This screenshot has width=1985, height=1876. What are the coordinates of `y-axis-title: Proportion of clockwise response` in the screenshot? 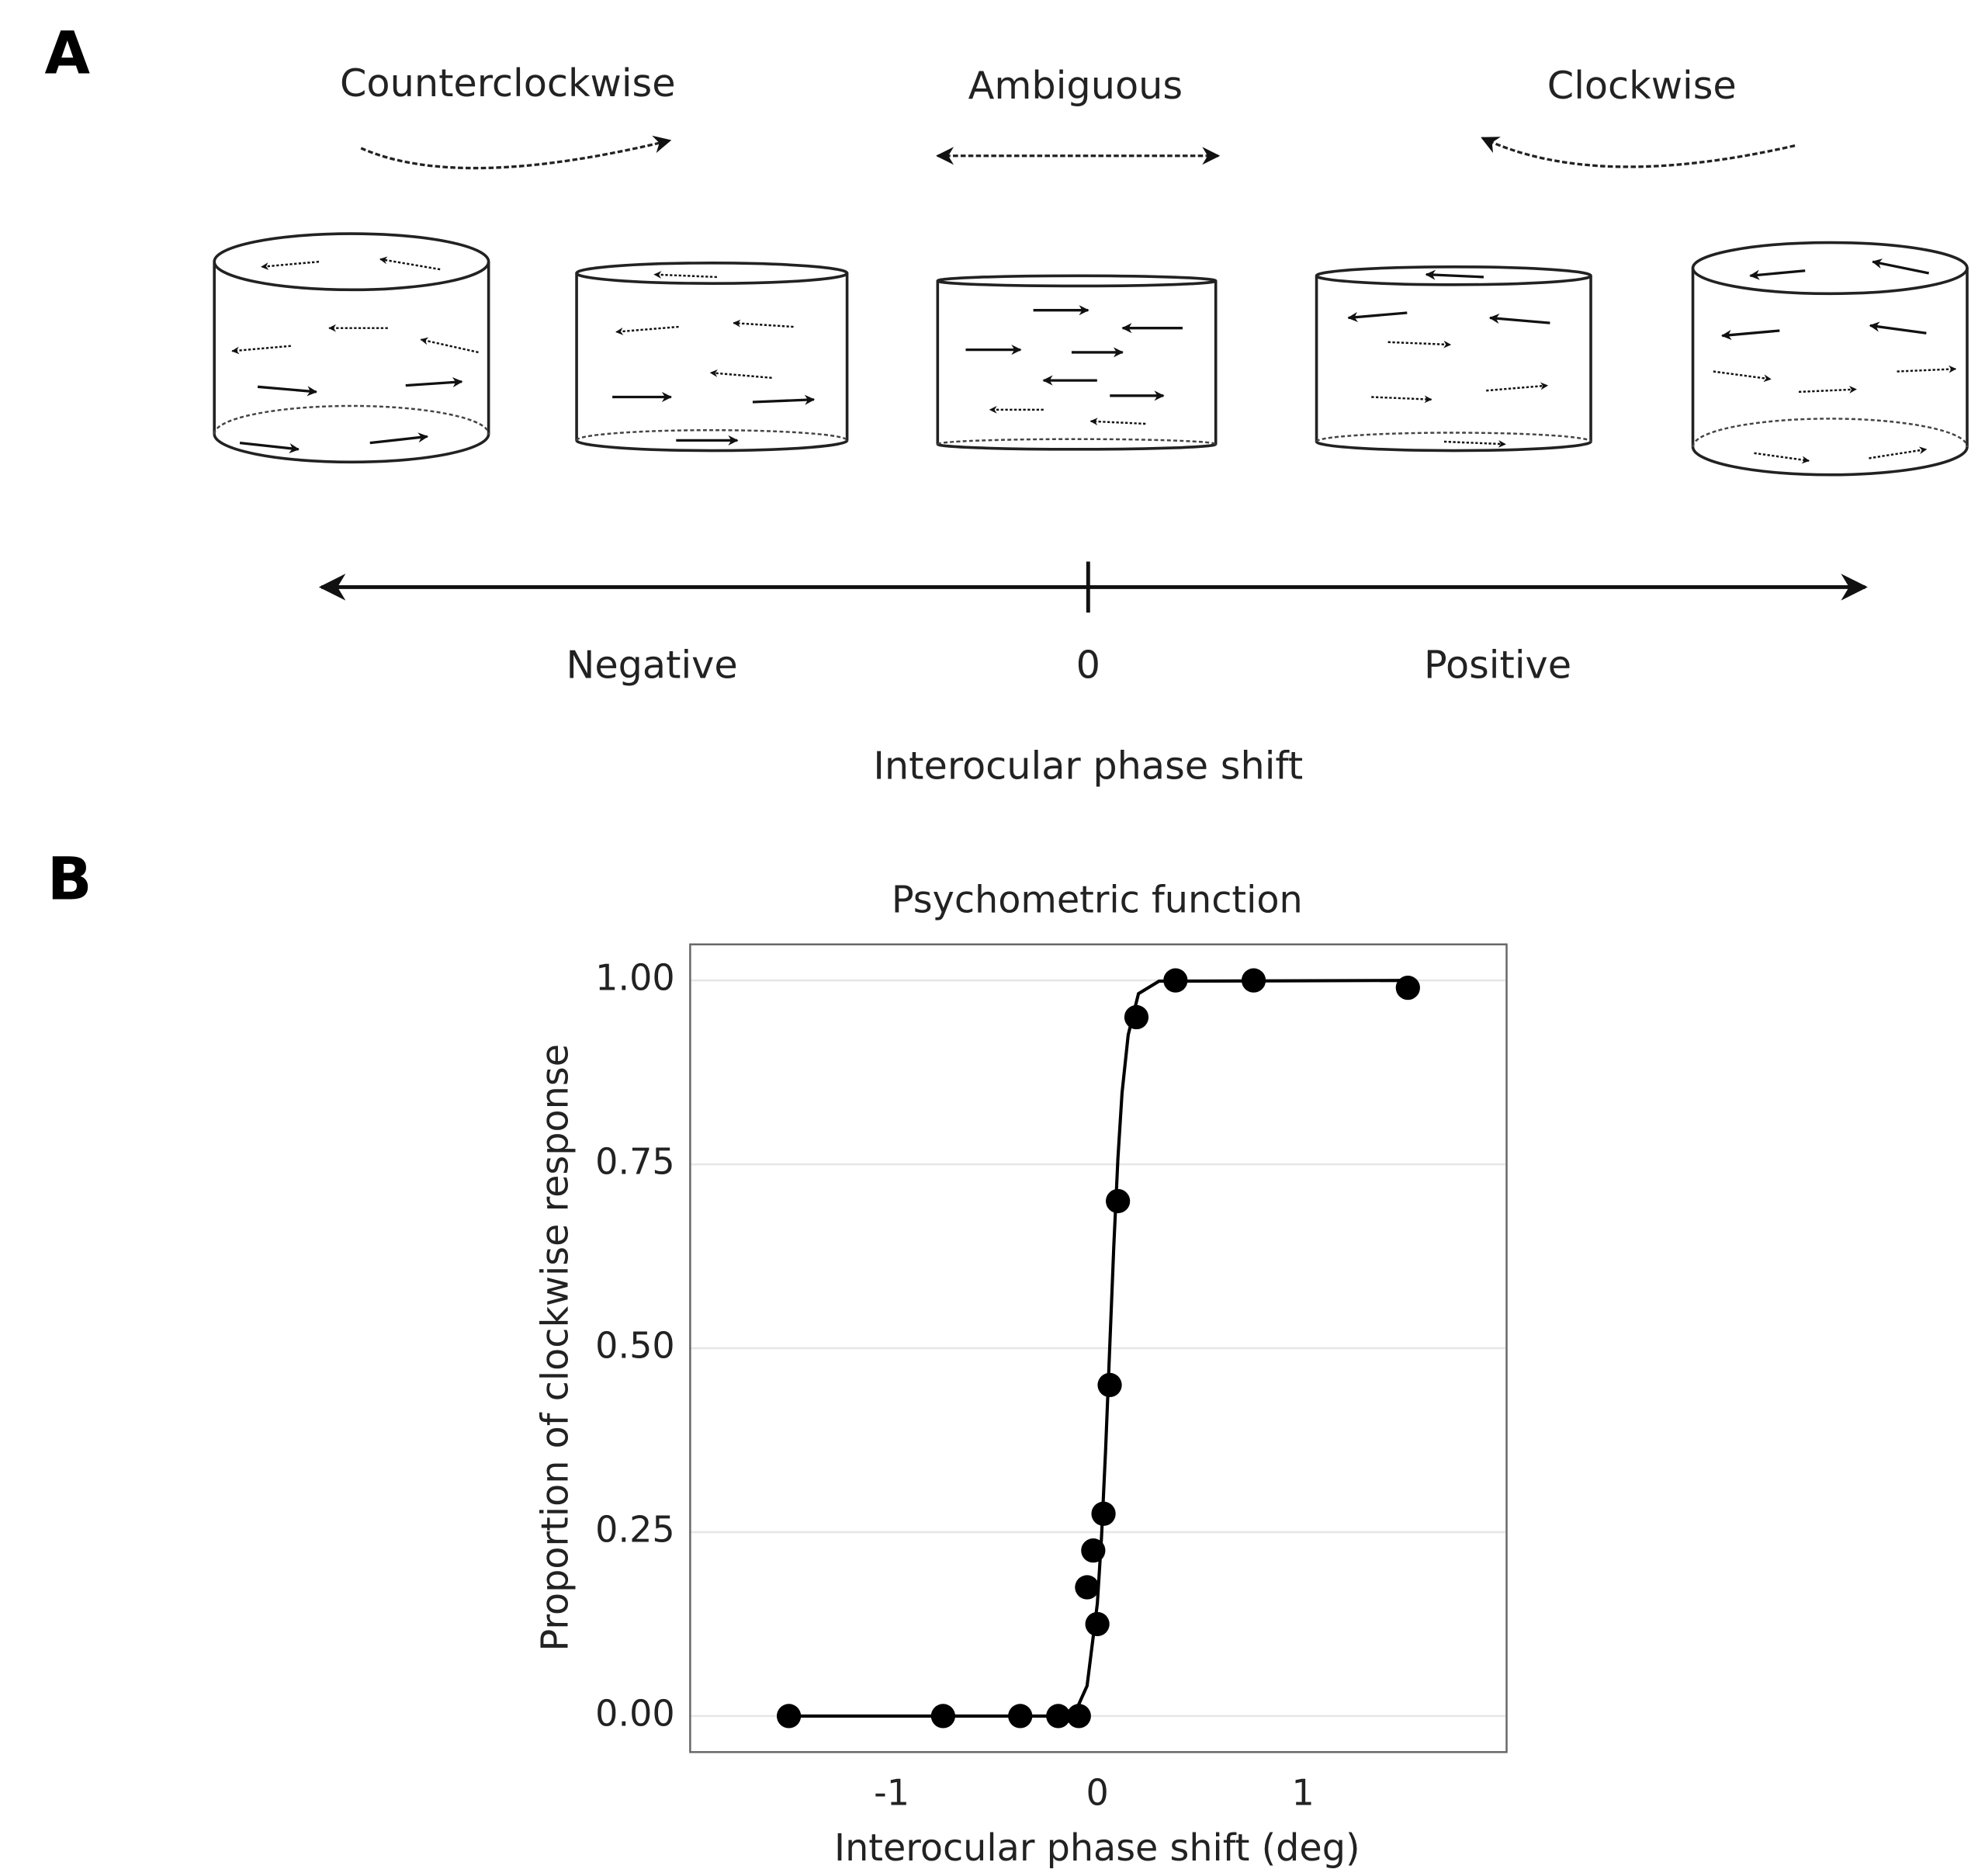 It's located at (556, 1347).